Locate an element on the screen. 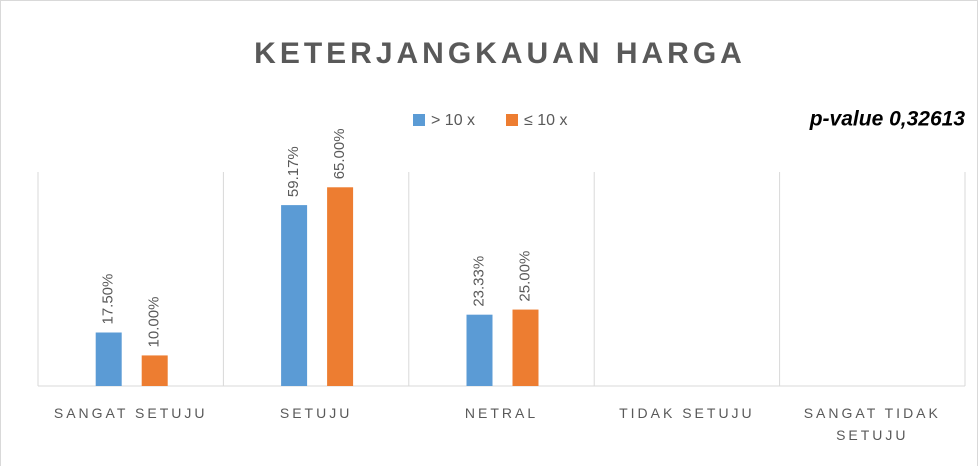  data-label: 59.17% is located at coordinates (293, 171).